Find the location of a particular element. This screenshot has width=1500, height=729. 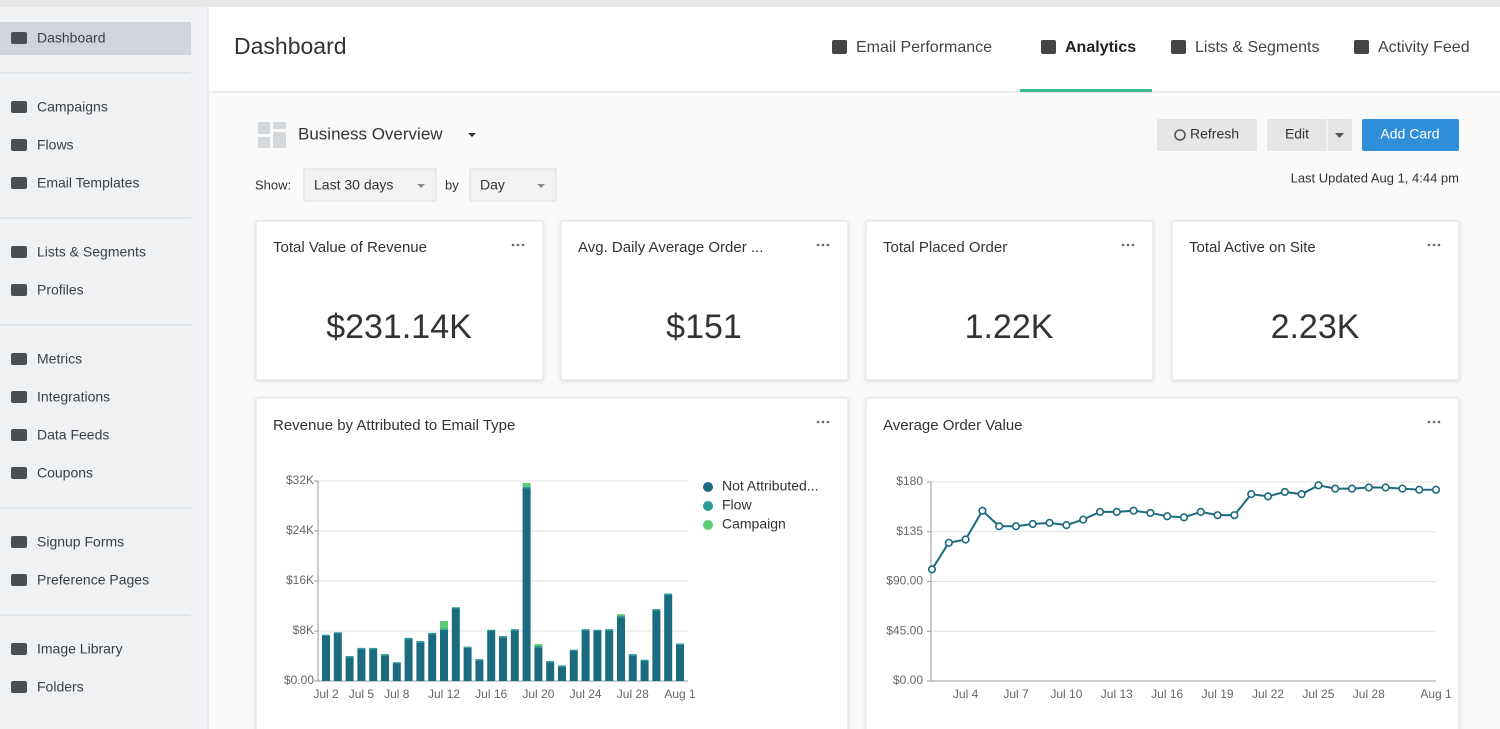

y-tick-label: $90.00 is located at coordinates (904, 581).